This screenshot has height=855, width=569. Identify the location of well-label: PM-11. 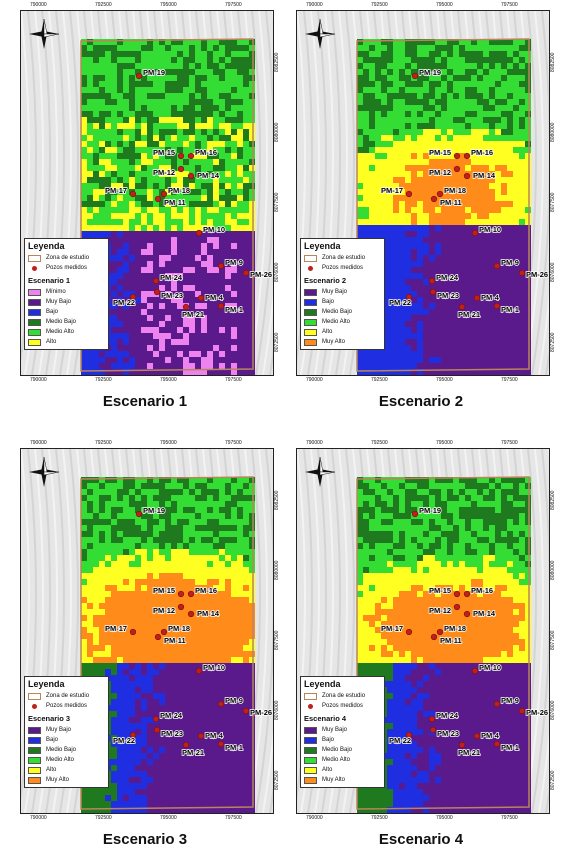
(175, 202).